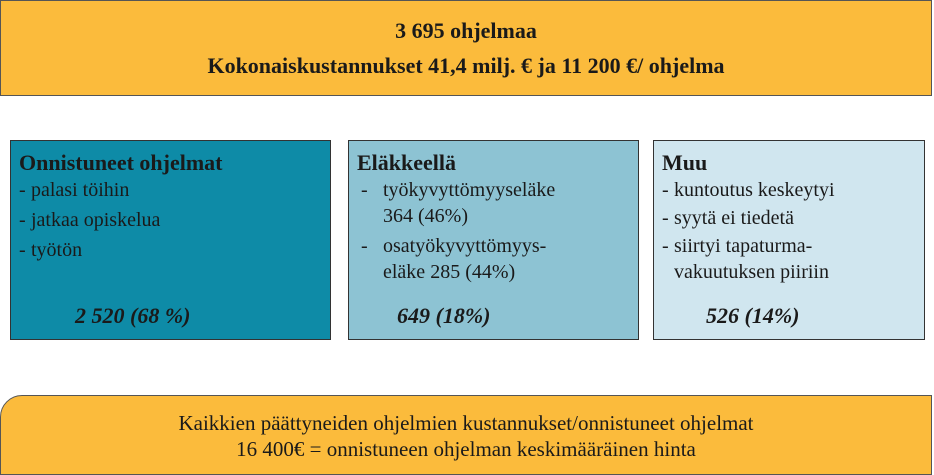 The height and width of the screenshot is (475, 934). Describe the element at coordinates (57, 250) in the screenshot. I see `item-text: työtön` at that location.